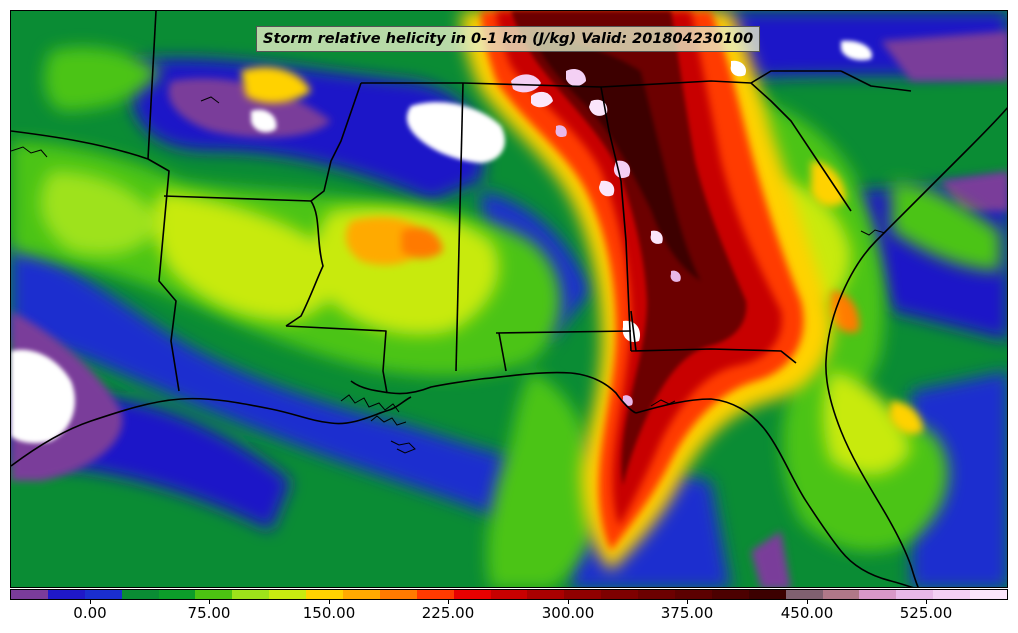 Image resolution: width=1018 pixels, height=633 pixels. I want to click on colorbar-label: 150.00, so click(329, 613).